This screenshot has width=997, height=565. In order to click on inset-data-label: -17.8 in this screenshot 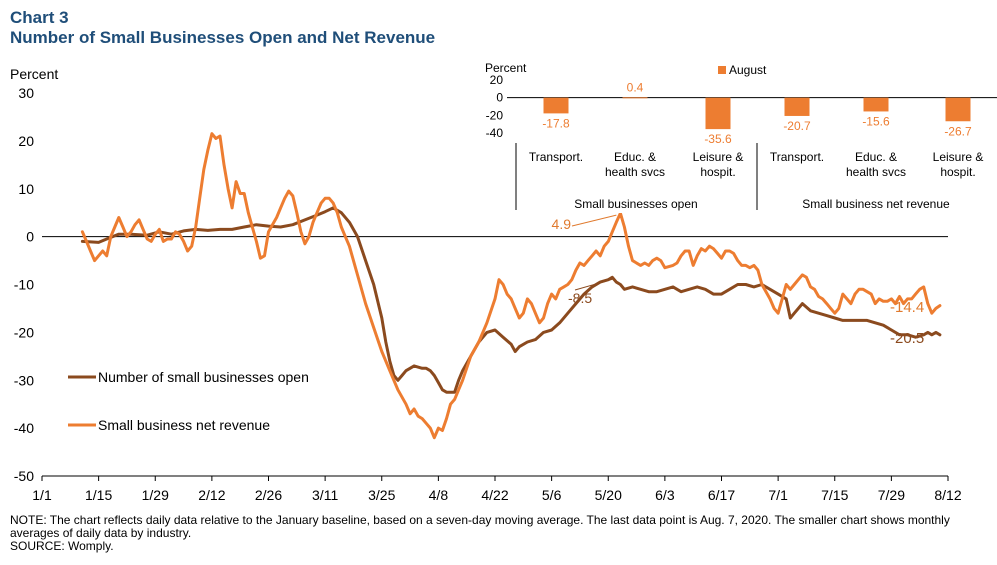, I will do `click(556, 123)`.